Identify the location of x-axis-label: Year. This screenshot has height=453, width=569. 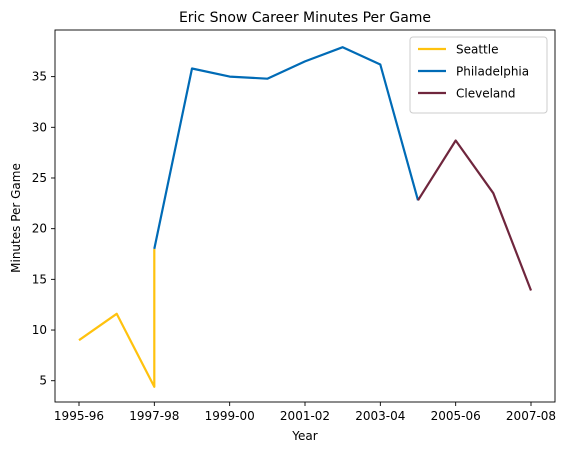
(304, 436).